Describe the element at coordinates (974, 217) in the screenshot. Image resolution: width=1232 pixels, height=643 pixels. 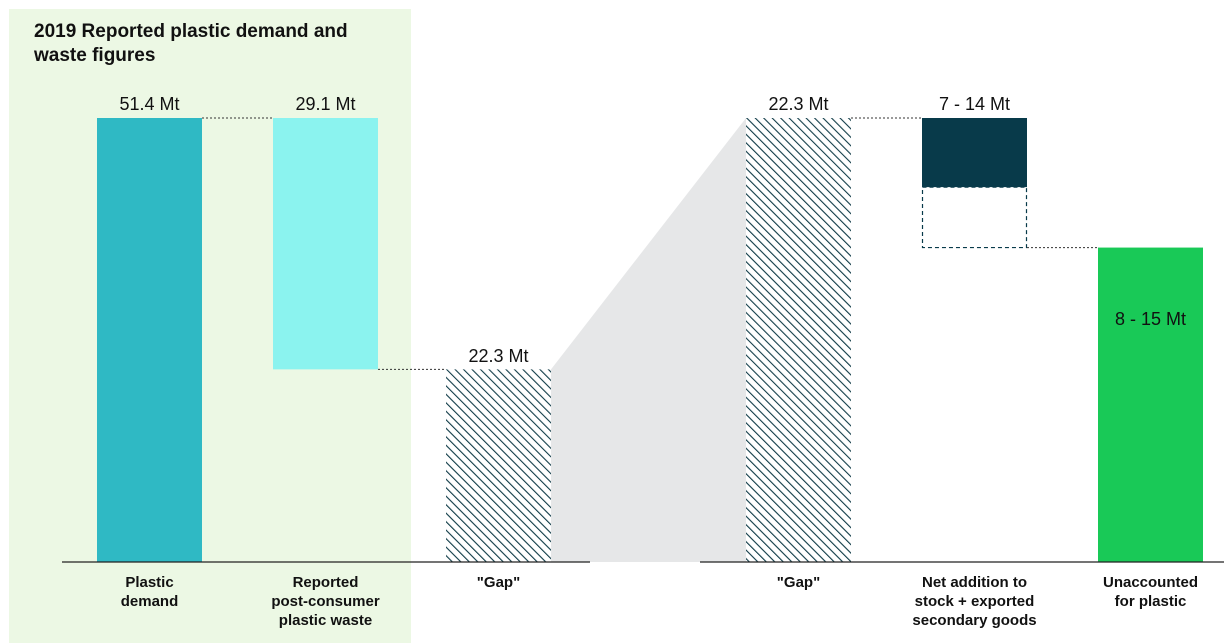
I see `bar-4-range` at that location.